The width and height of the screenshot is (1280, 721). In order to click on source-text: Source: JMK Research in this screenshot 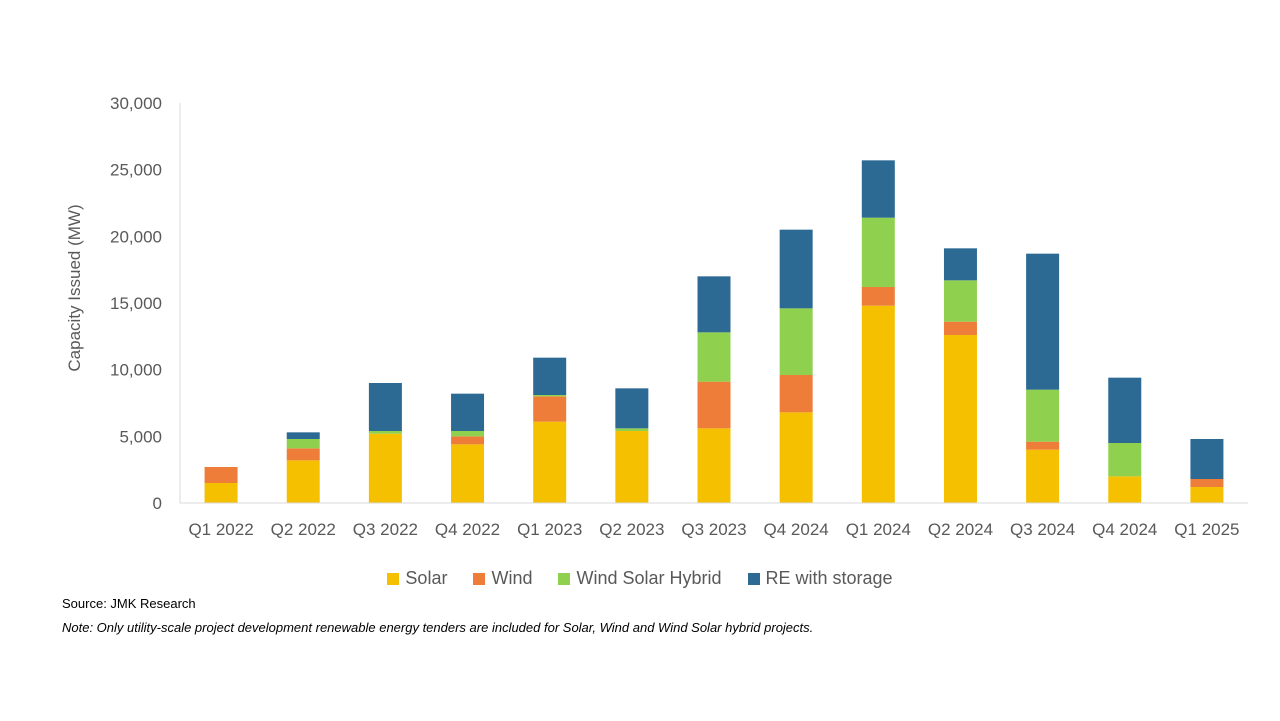, I will do `click(129, 603)`.